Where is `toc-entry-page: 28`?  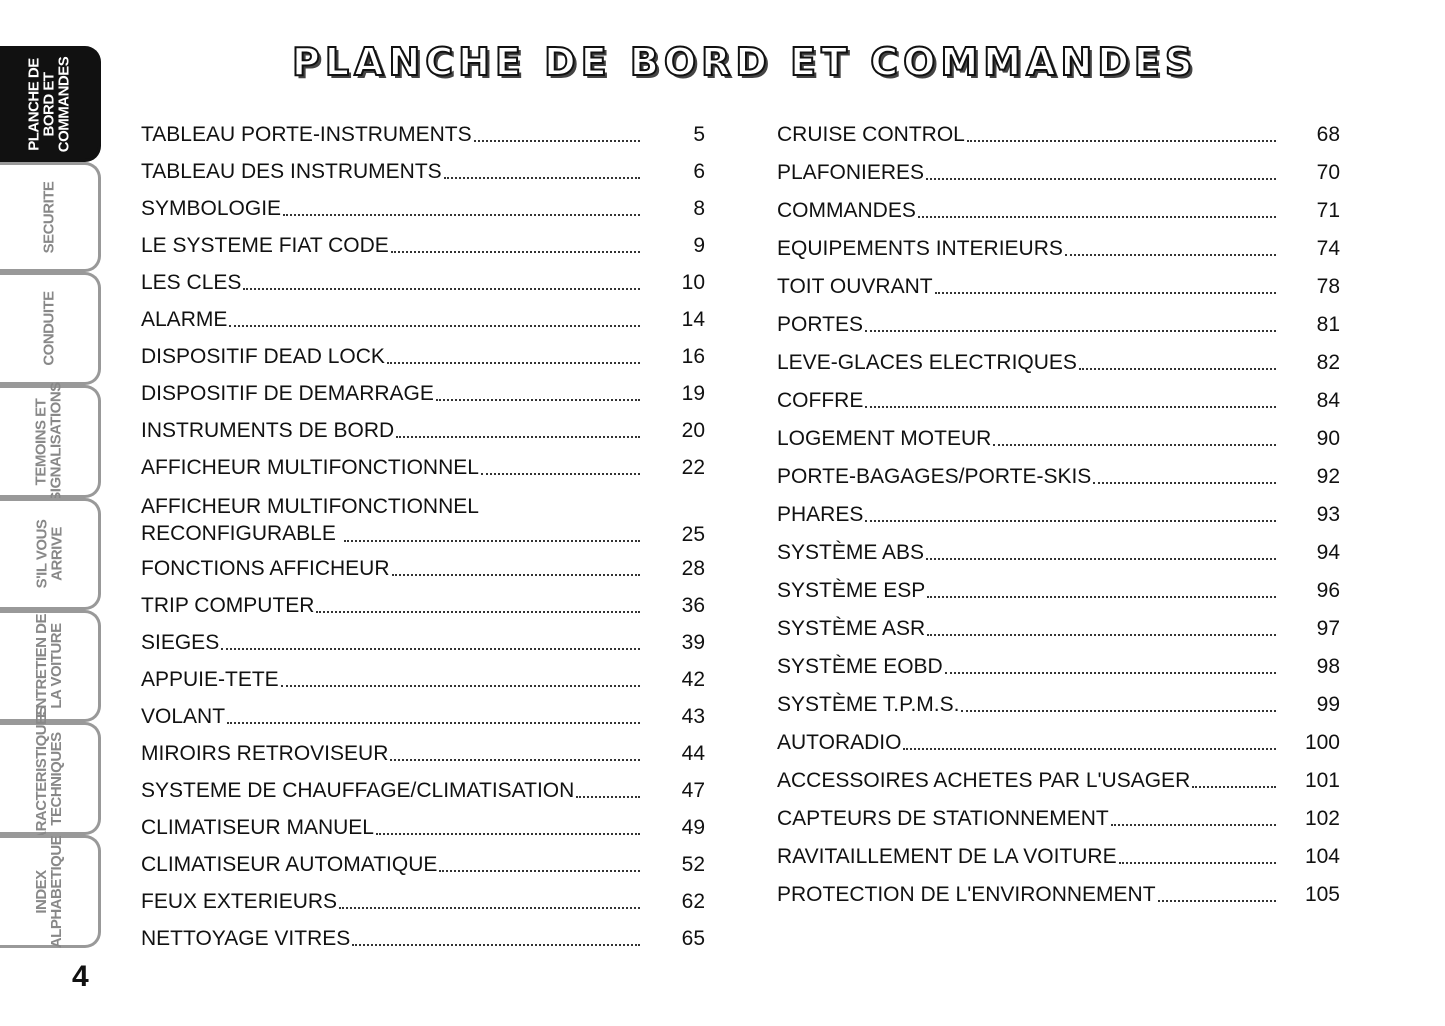
toc-entry-page: 28 is located at coordinates (693, 568).